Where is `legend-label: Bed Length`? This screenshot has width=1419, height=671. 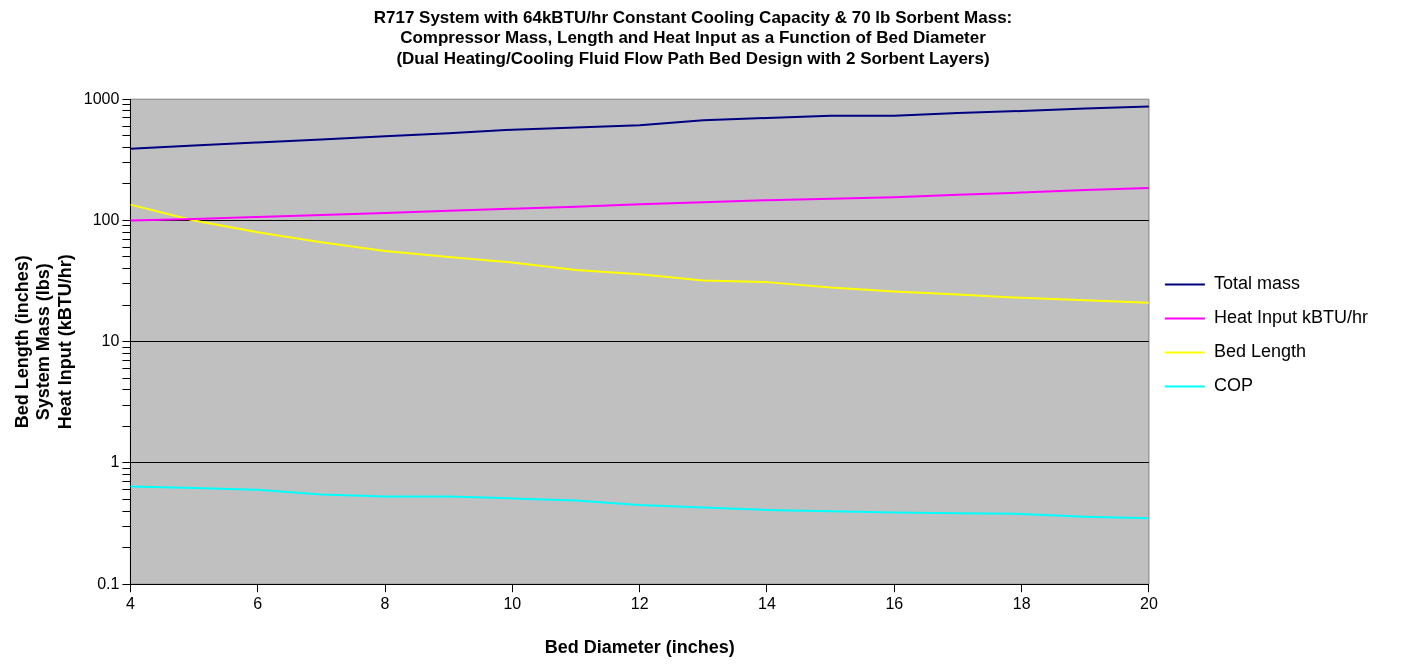 legend-label: Bed Length is located at coordinates (1260, 351).